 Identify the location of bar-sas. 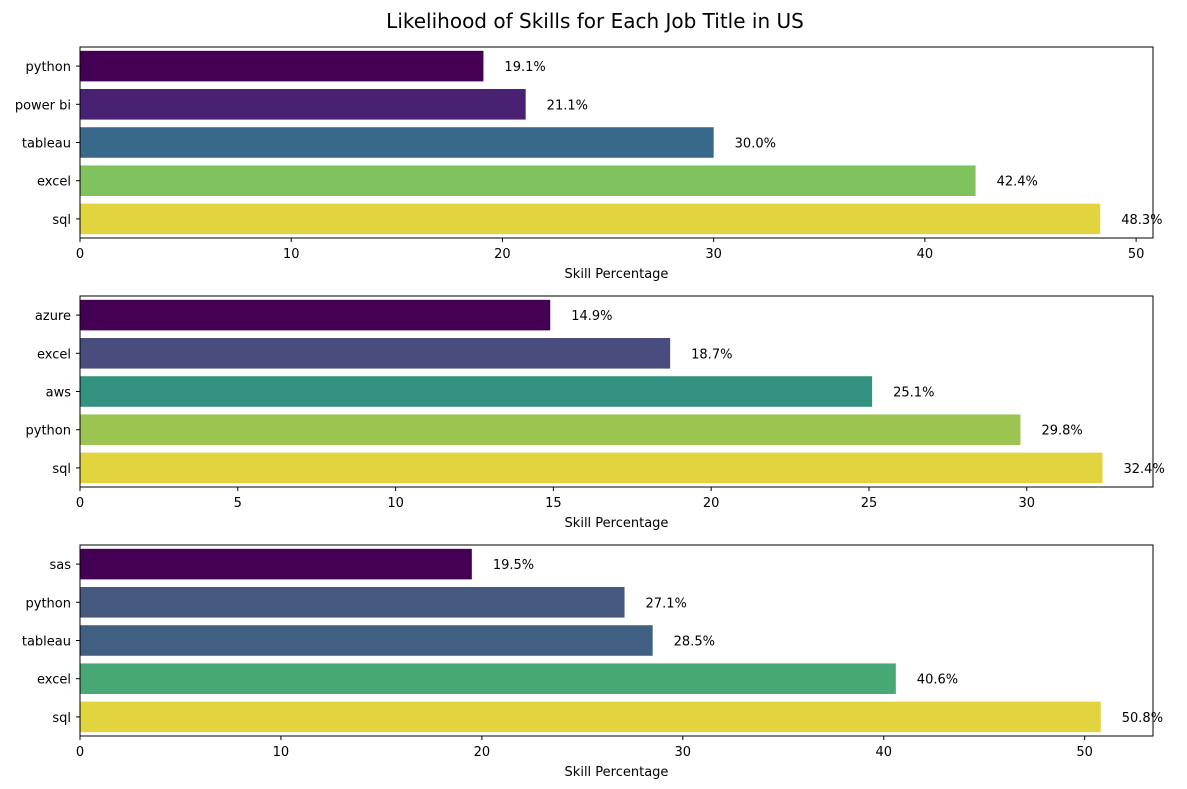
(276, 564).